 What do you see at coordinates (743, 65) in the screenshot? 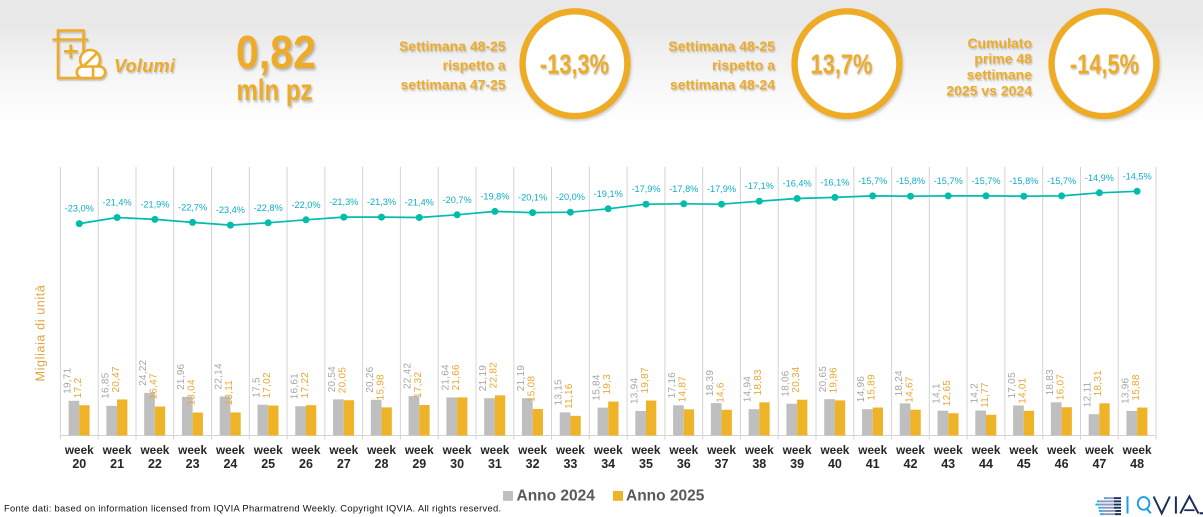
I see `svg-text: rispetto a` at bounding box center [743, 65].